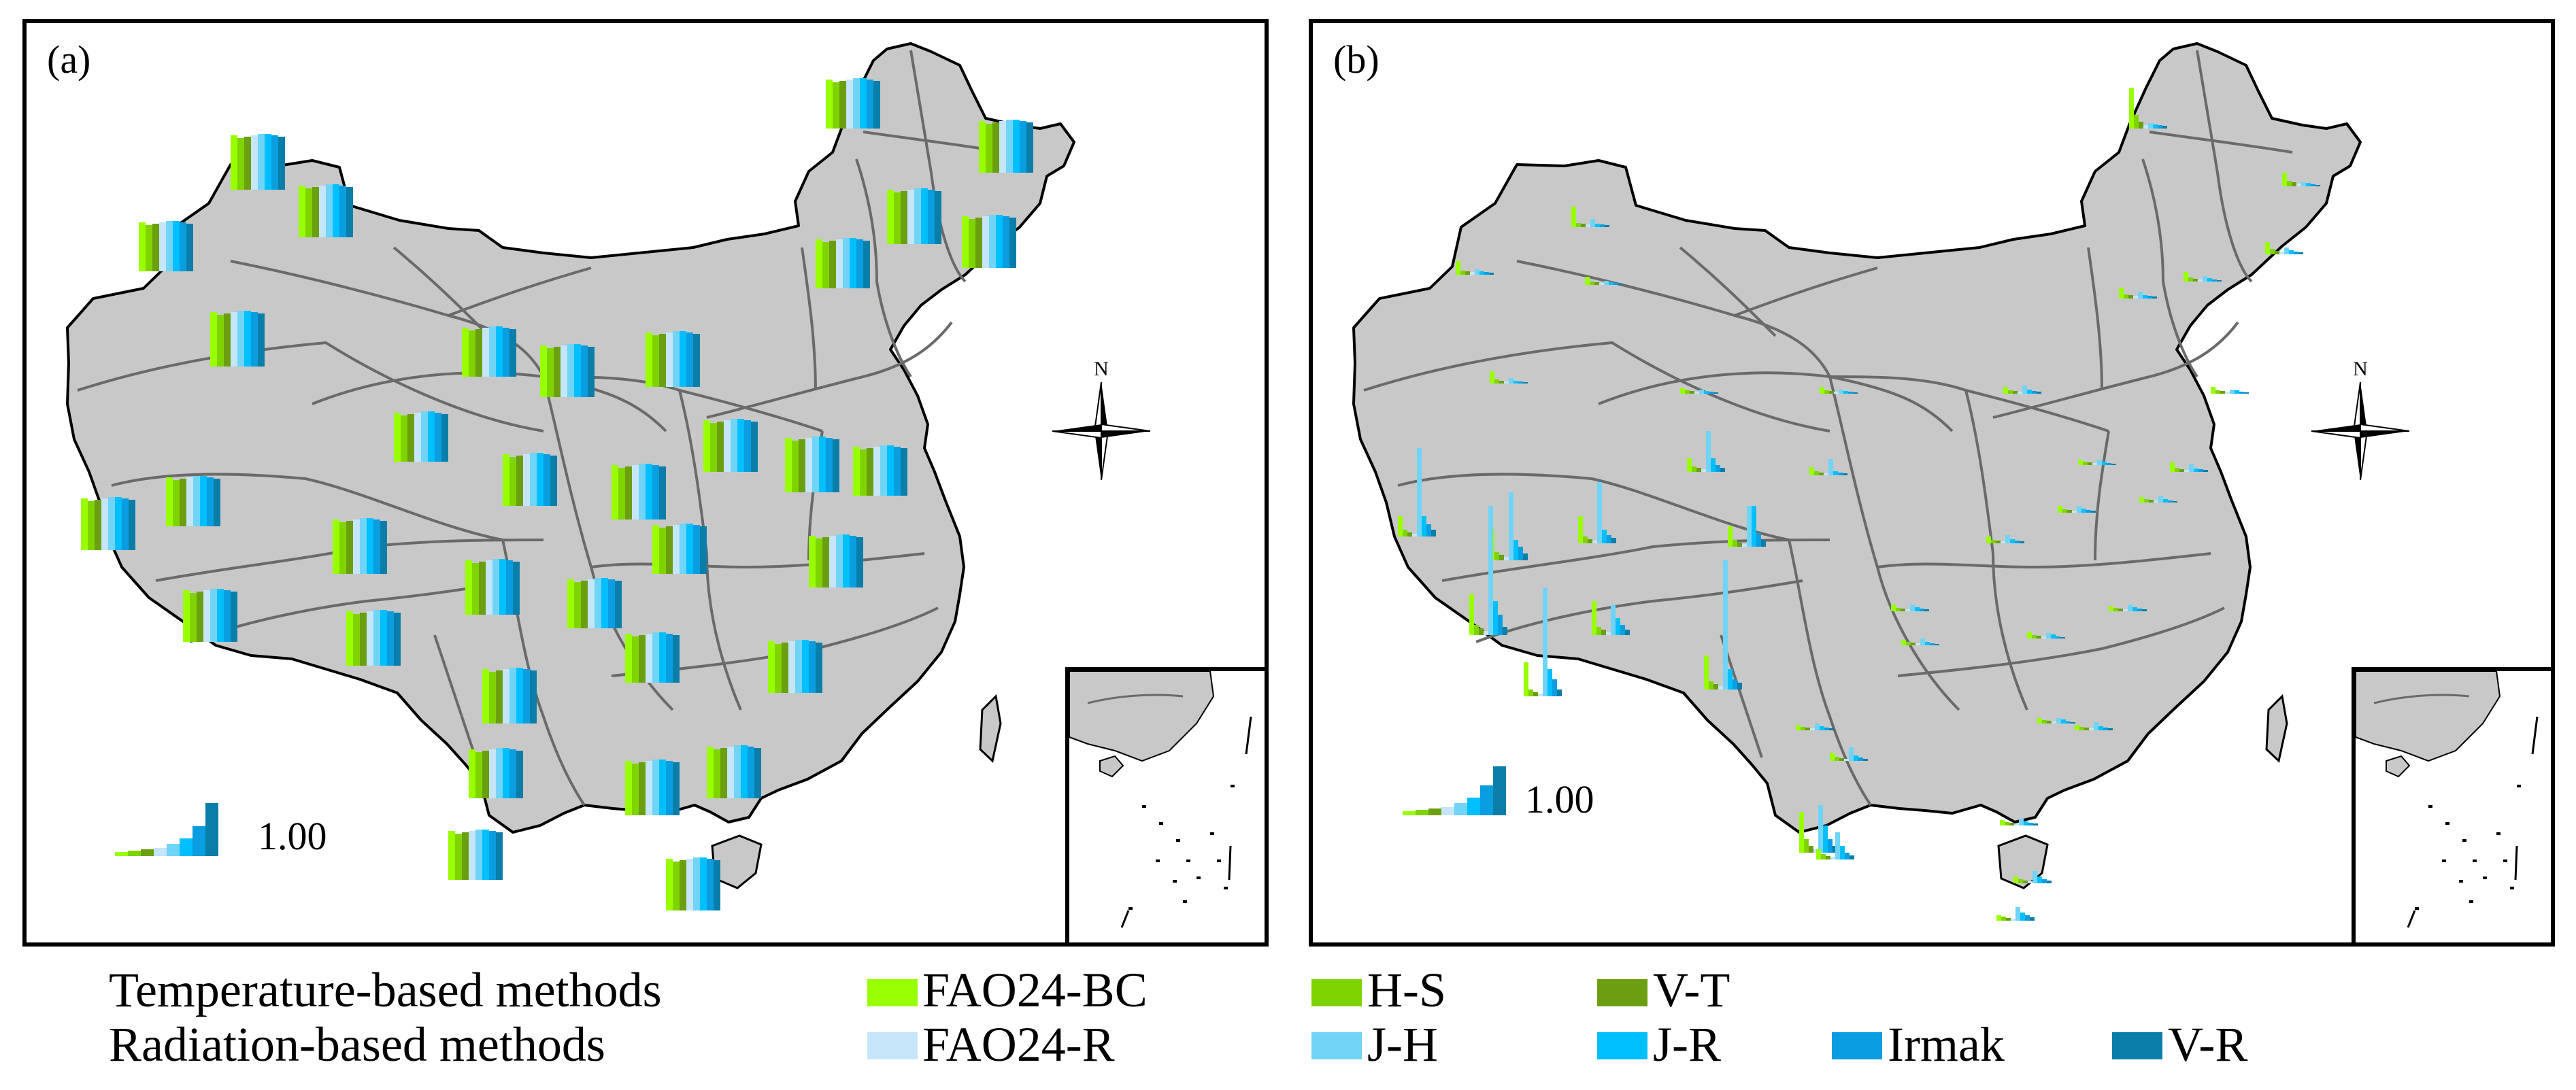 This screenshot has height=1090, width=2576. Describe the element at coordinates (2363, 406) in the screenshot. I see `north-arrow-head` at that location.